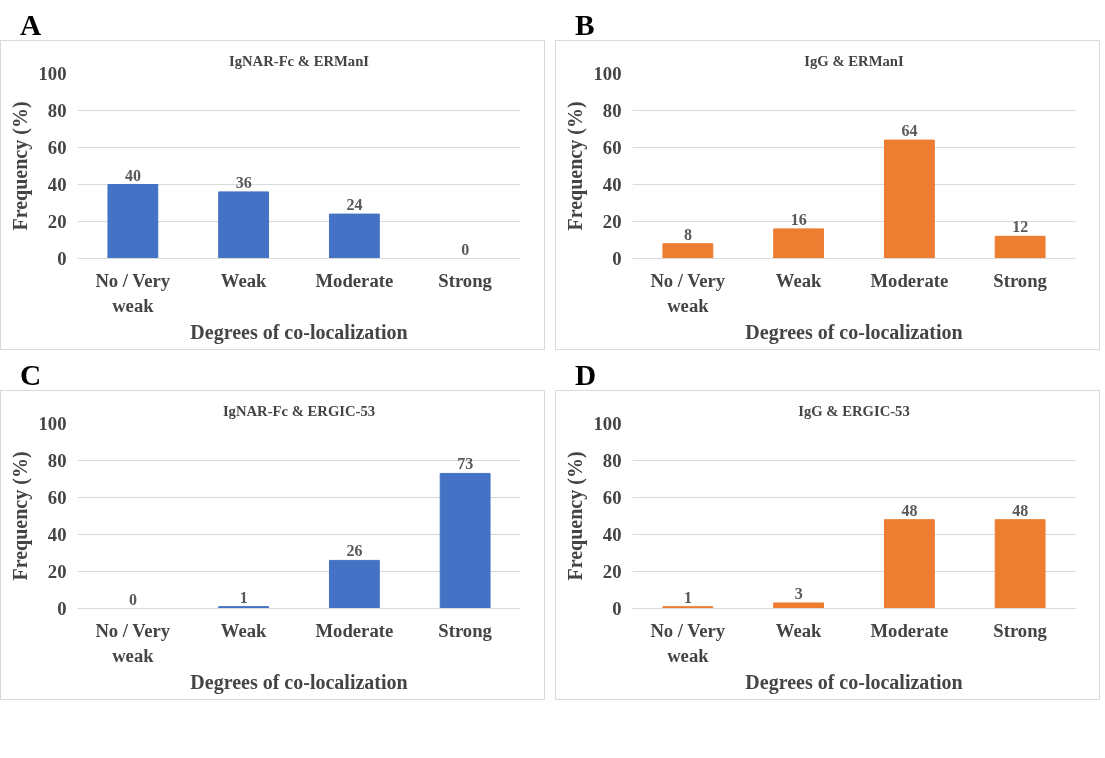  Describe the element at coordinates (909, 131) in the screenshot. I see `data-label: 64` at that location.